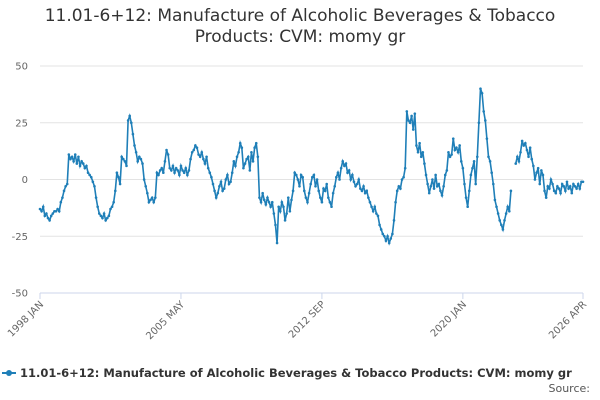  I want to click on y-tick-label: 50, so click(21, 67).